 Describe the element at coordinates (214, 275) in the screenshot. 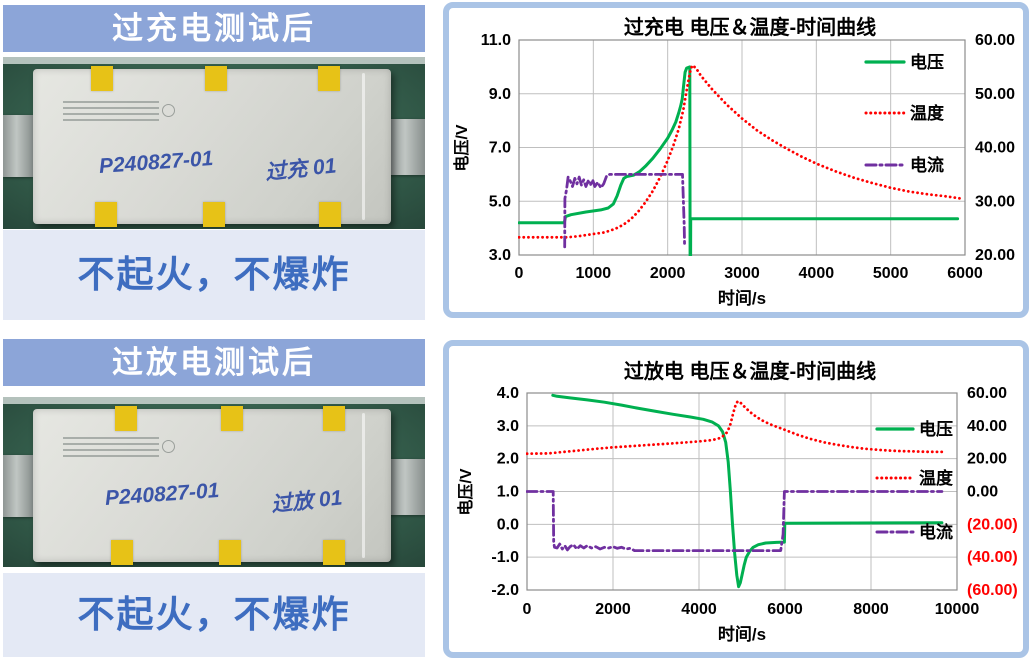

I see `overcharge-result-text: 不起火，不爆炸` at that location.